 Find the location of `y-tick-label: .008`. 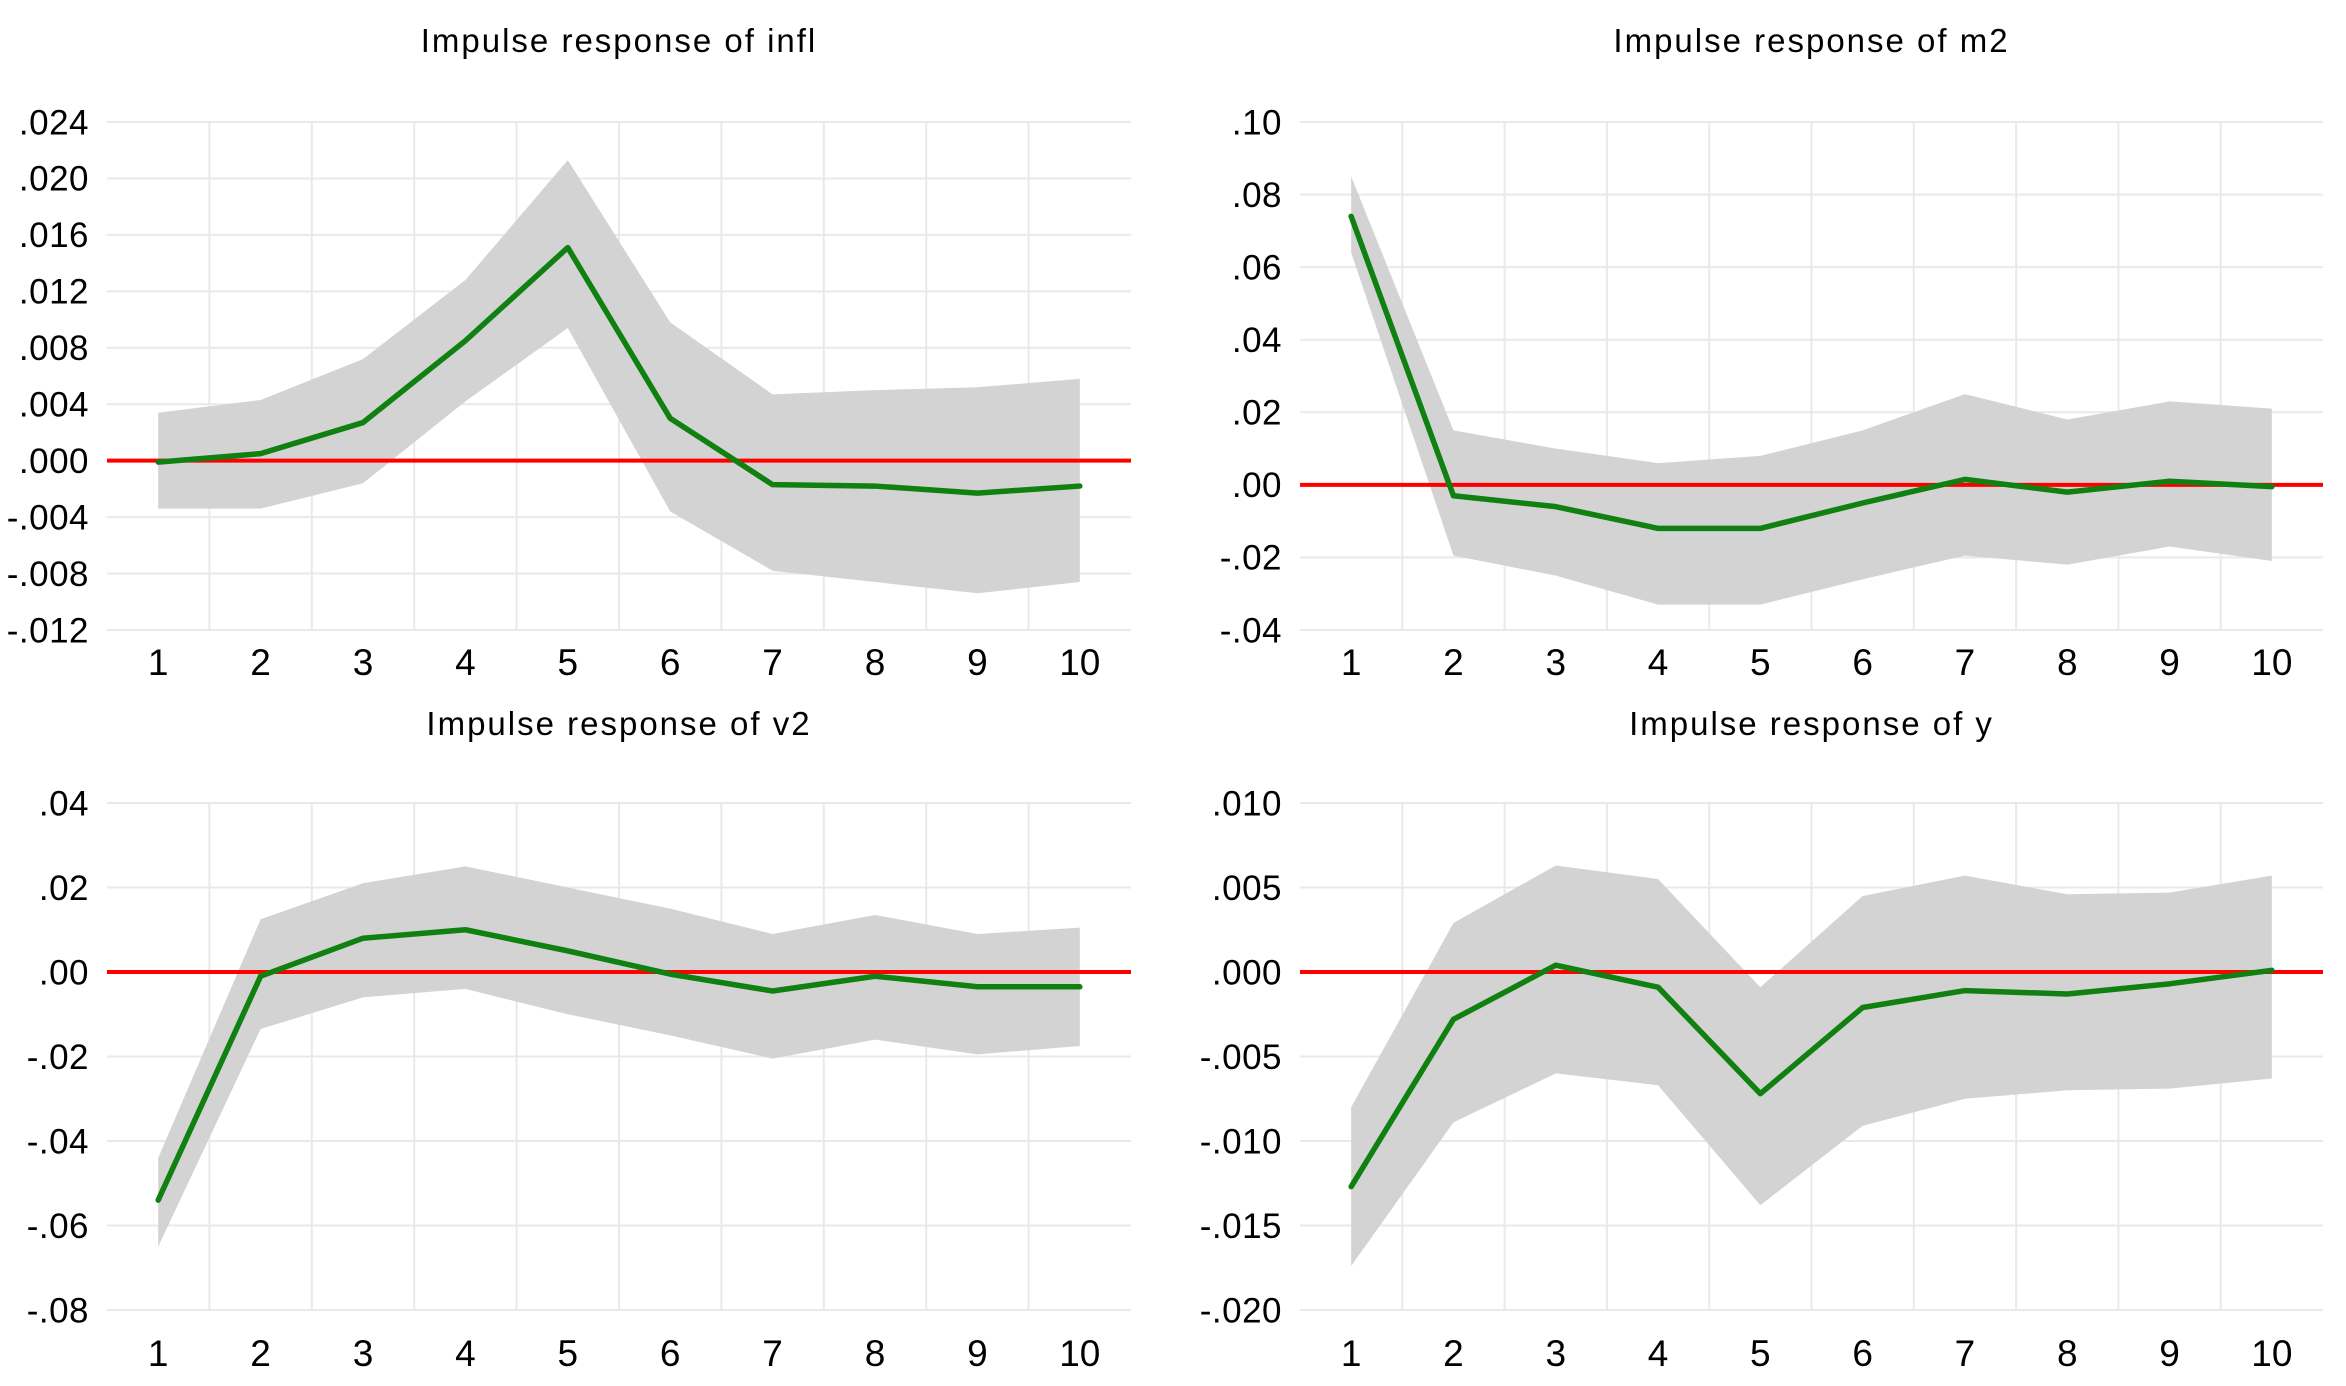

y-tick-label: .008 is located at coordinates (54, 348).